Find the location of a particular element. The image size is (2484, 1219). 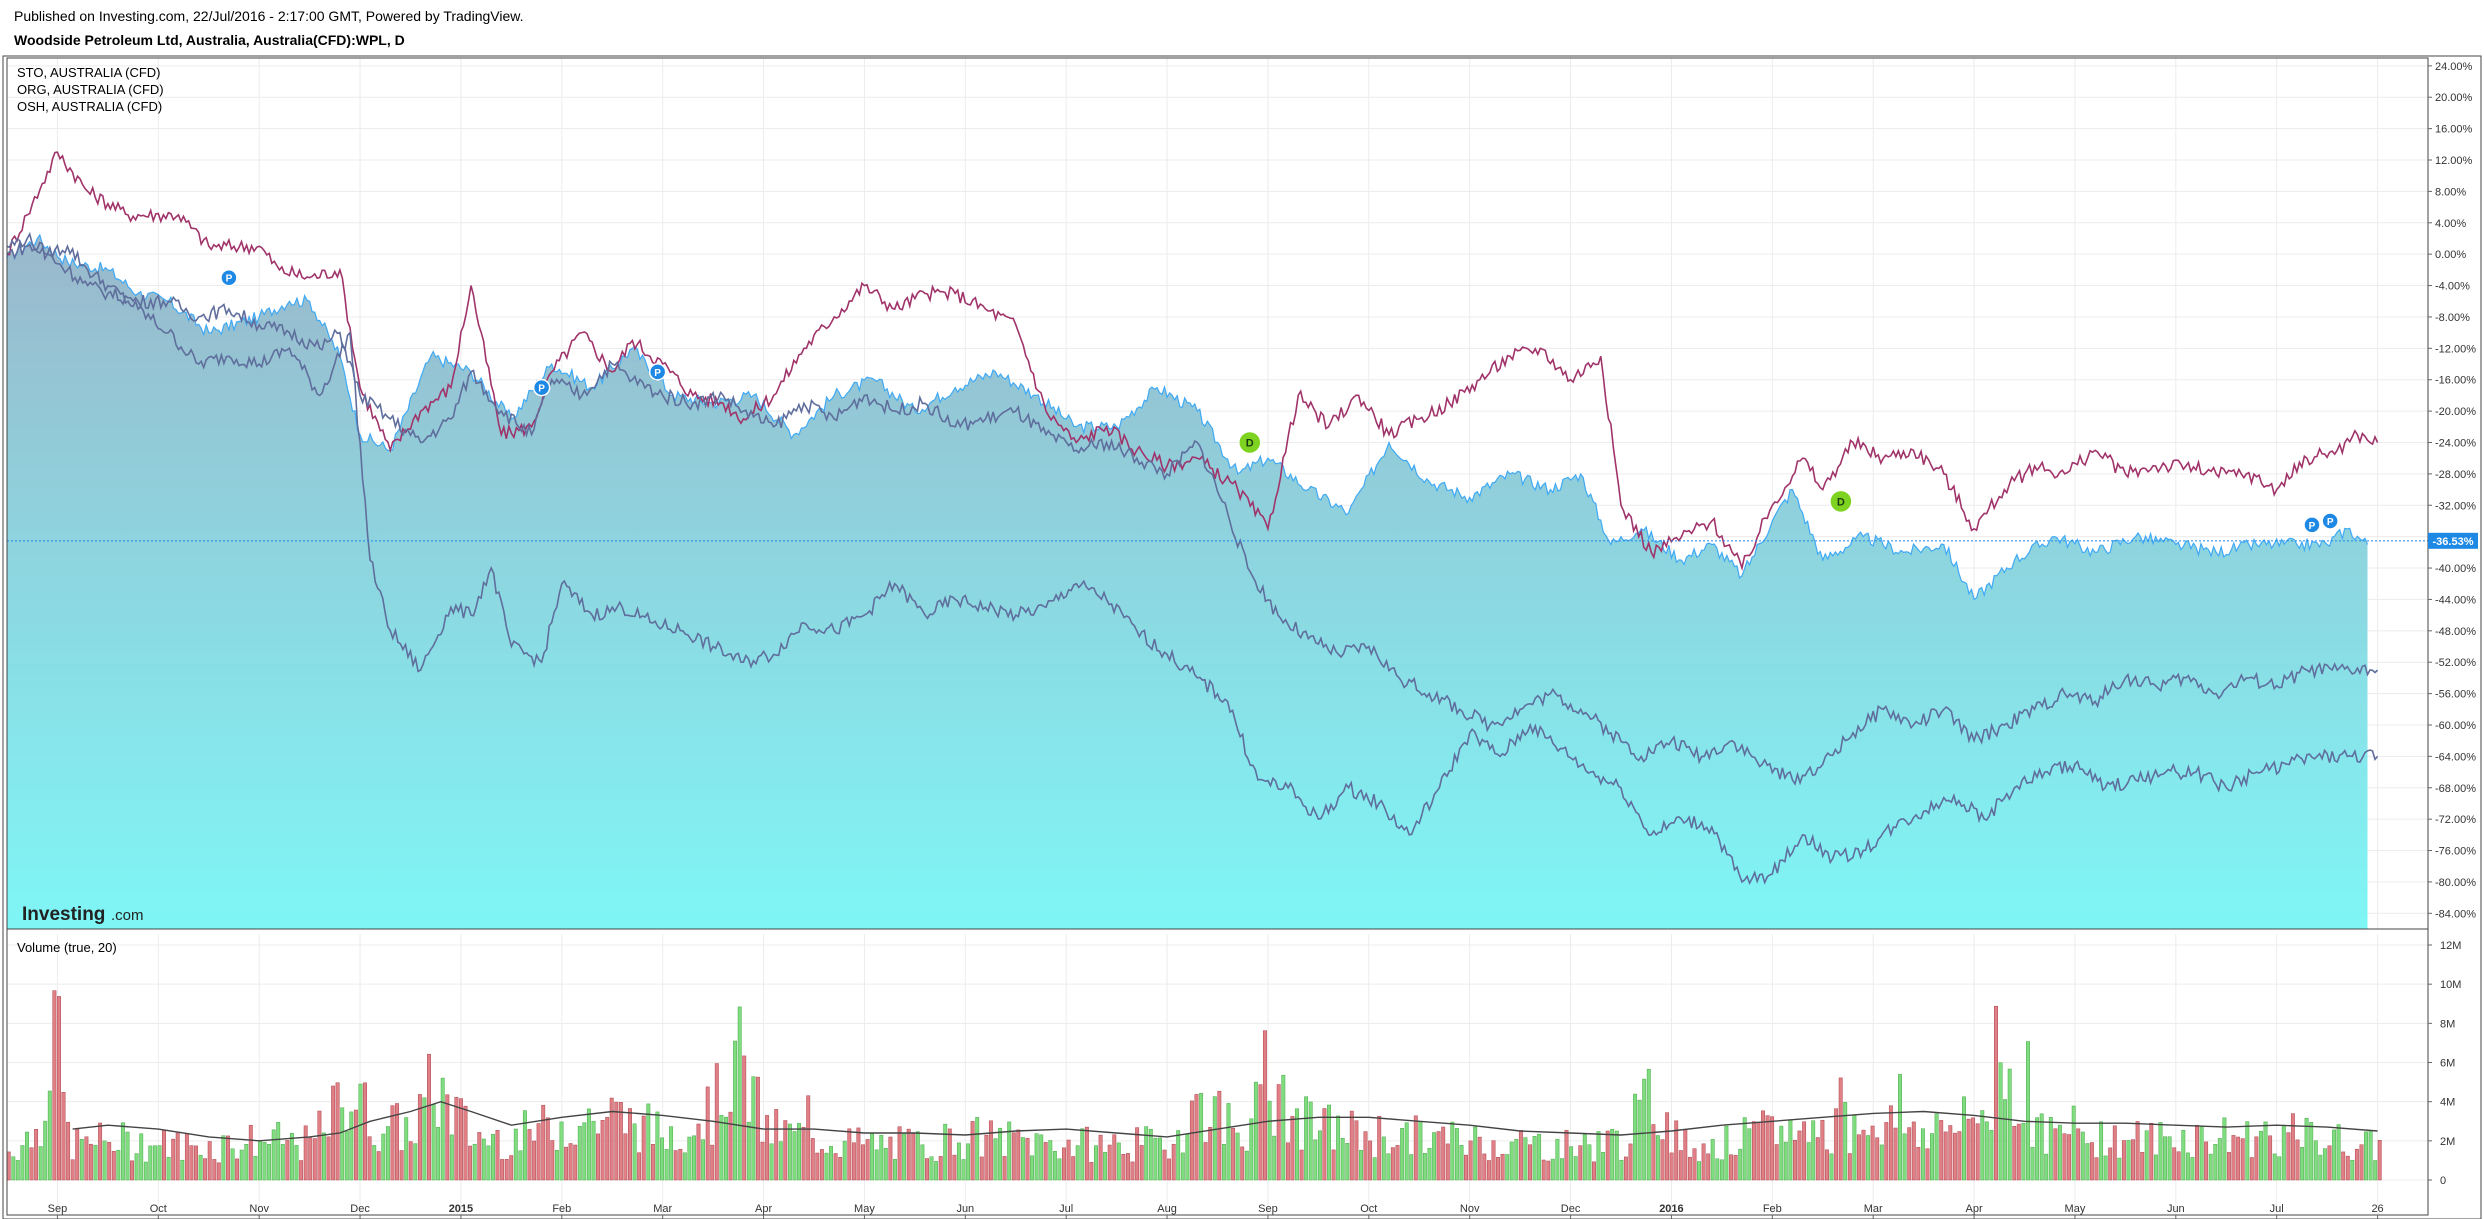

y-tick-label: 12.00% is located at coordinates (2454, 161).